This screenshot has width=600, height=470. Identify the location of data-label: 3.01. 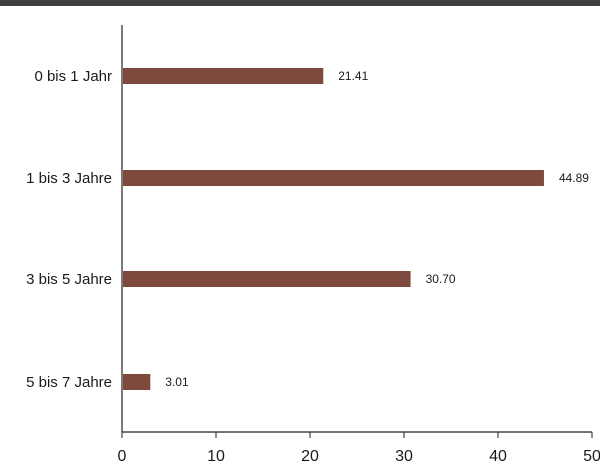
(177, 382).